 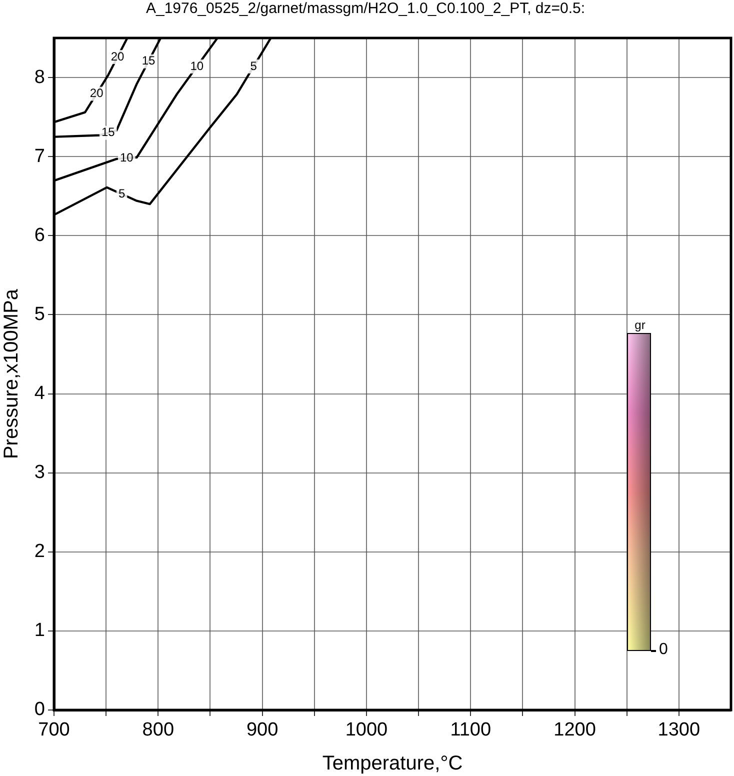 I want to click on y-tick-label: 3, so click(x=39, y=473).